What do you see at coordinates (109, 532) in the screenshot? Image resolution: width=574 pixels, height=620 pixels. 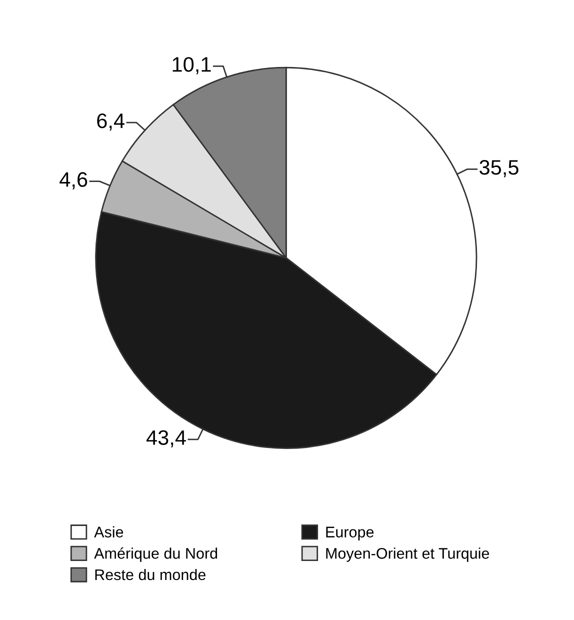 I see `legend-label: Asie` at bounding box center [109, 532].